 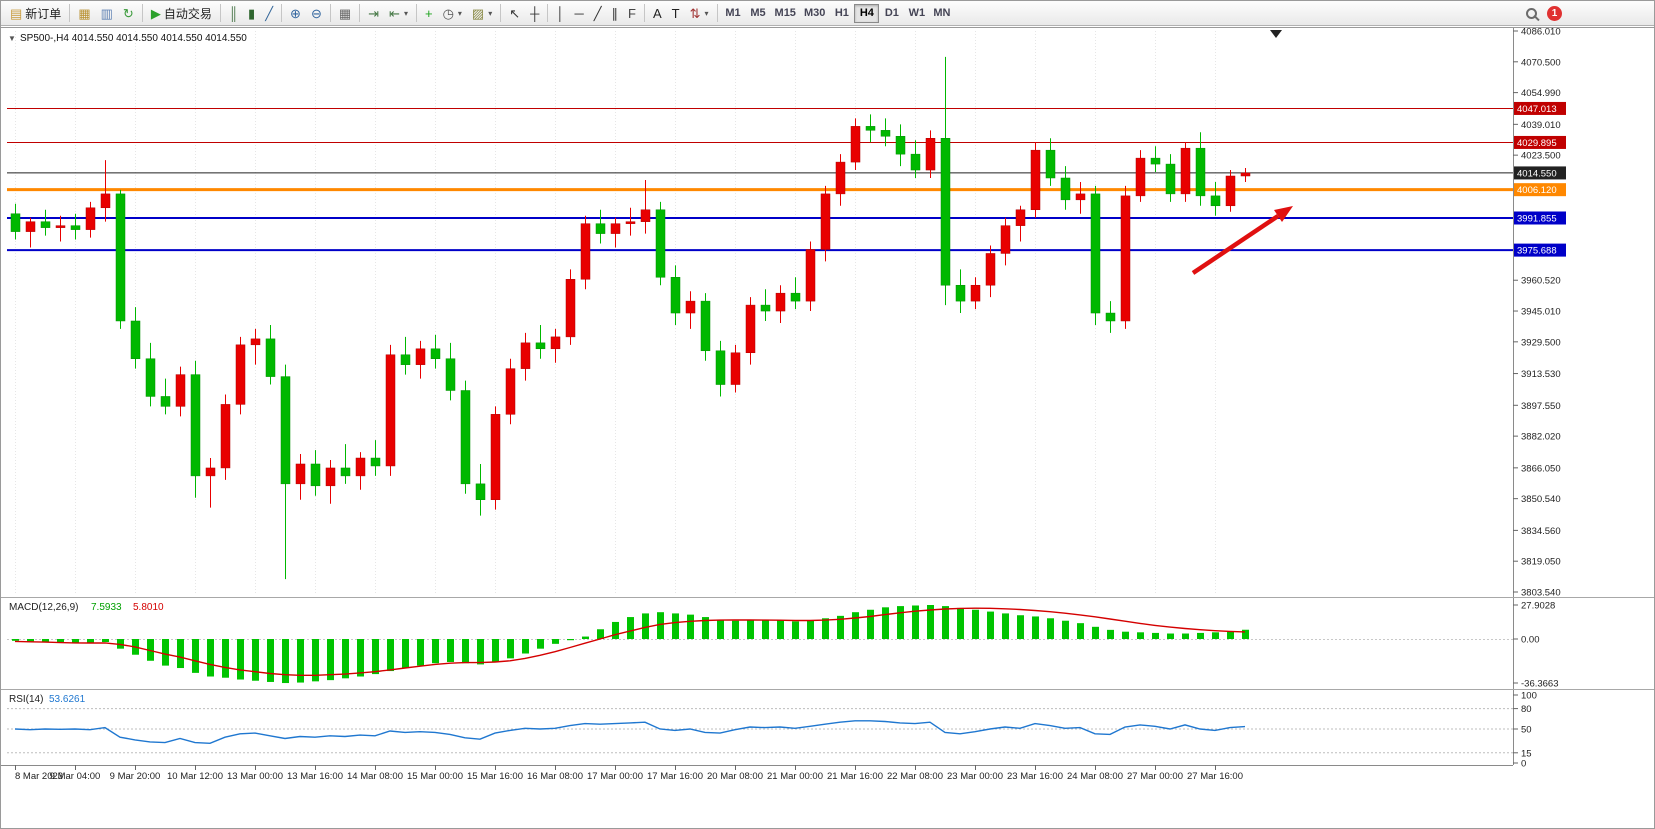 I want to click on arrows-objects-button: ⇅ ▾, so click(x=699, y=13).